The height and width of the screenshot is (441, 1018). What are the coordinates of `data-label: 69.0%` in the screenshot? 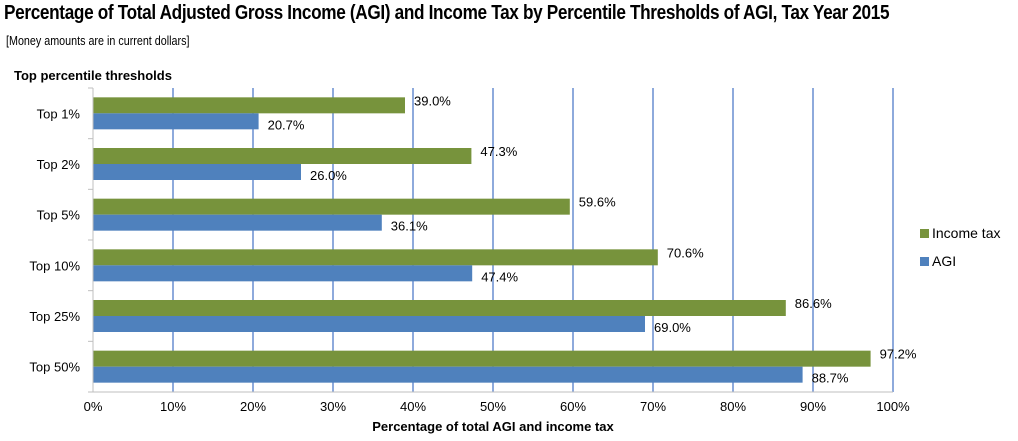 It's located at (672, 327).